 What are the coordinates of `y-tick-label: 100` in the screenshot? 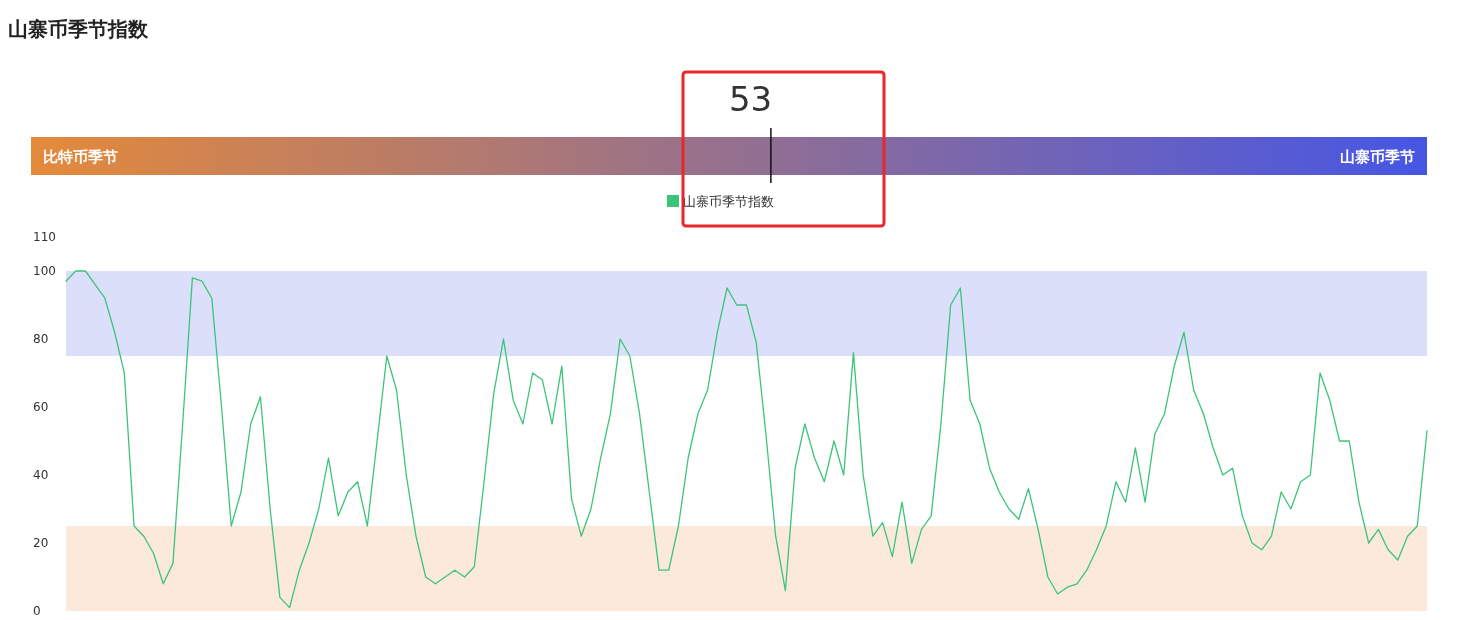 It's located at (44, 271).